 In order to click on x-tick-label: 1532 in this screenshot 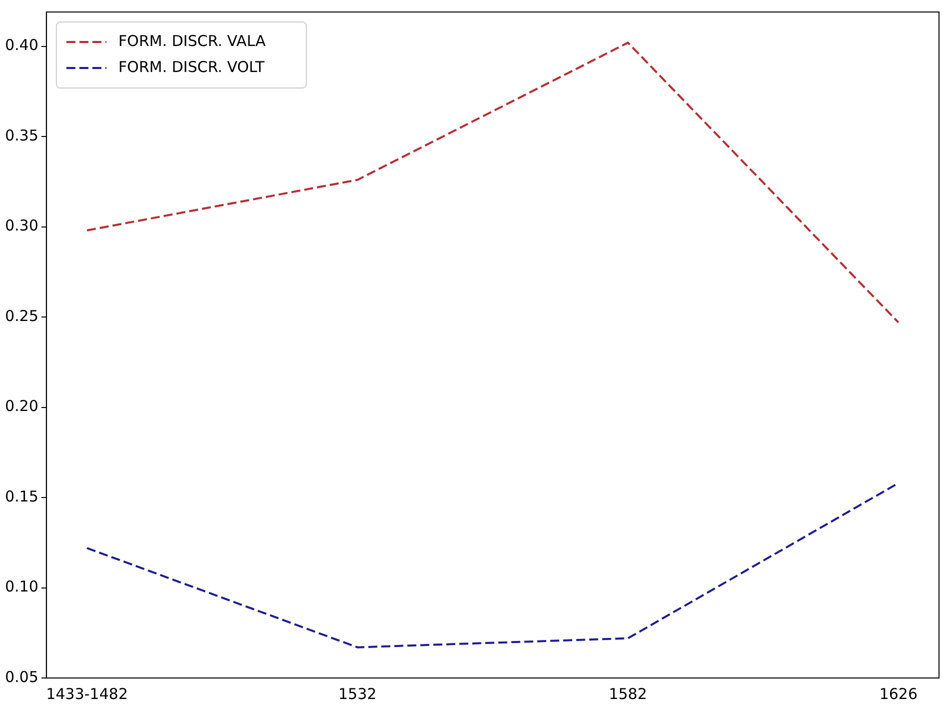, I will do `click(357, 693)`.